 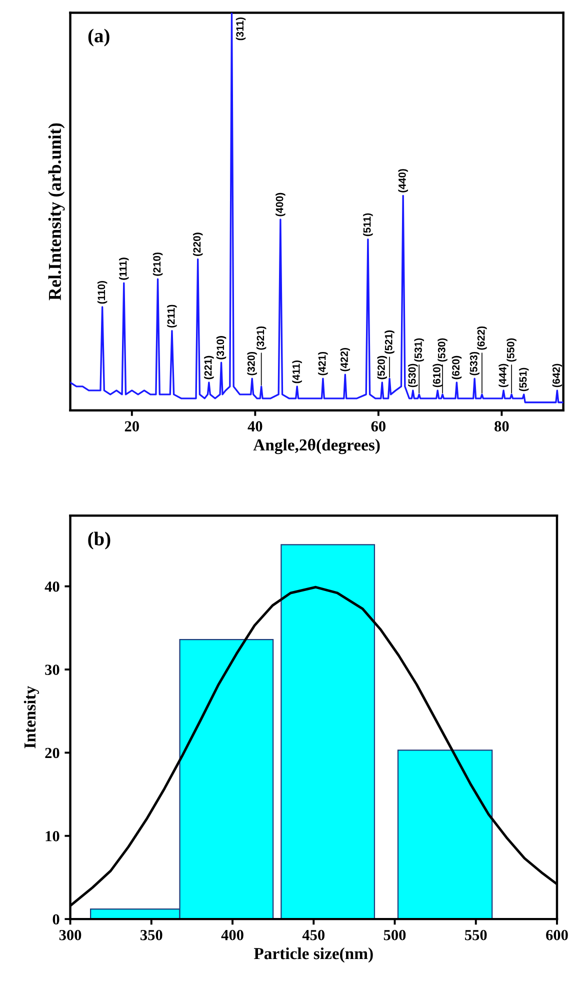 What do you see at coordinates (524, 380) in the screenshot?
I see `annotation: (551)` at bounding box center [524, 380].